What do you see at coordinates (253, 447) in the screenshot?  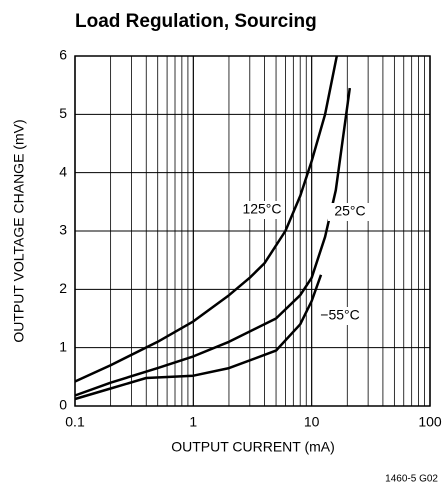 I see `x-axis-label: OUTPUT CURRENT (mA)` at bounding box center [253, 447].